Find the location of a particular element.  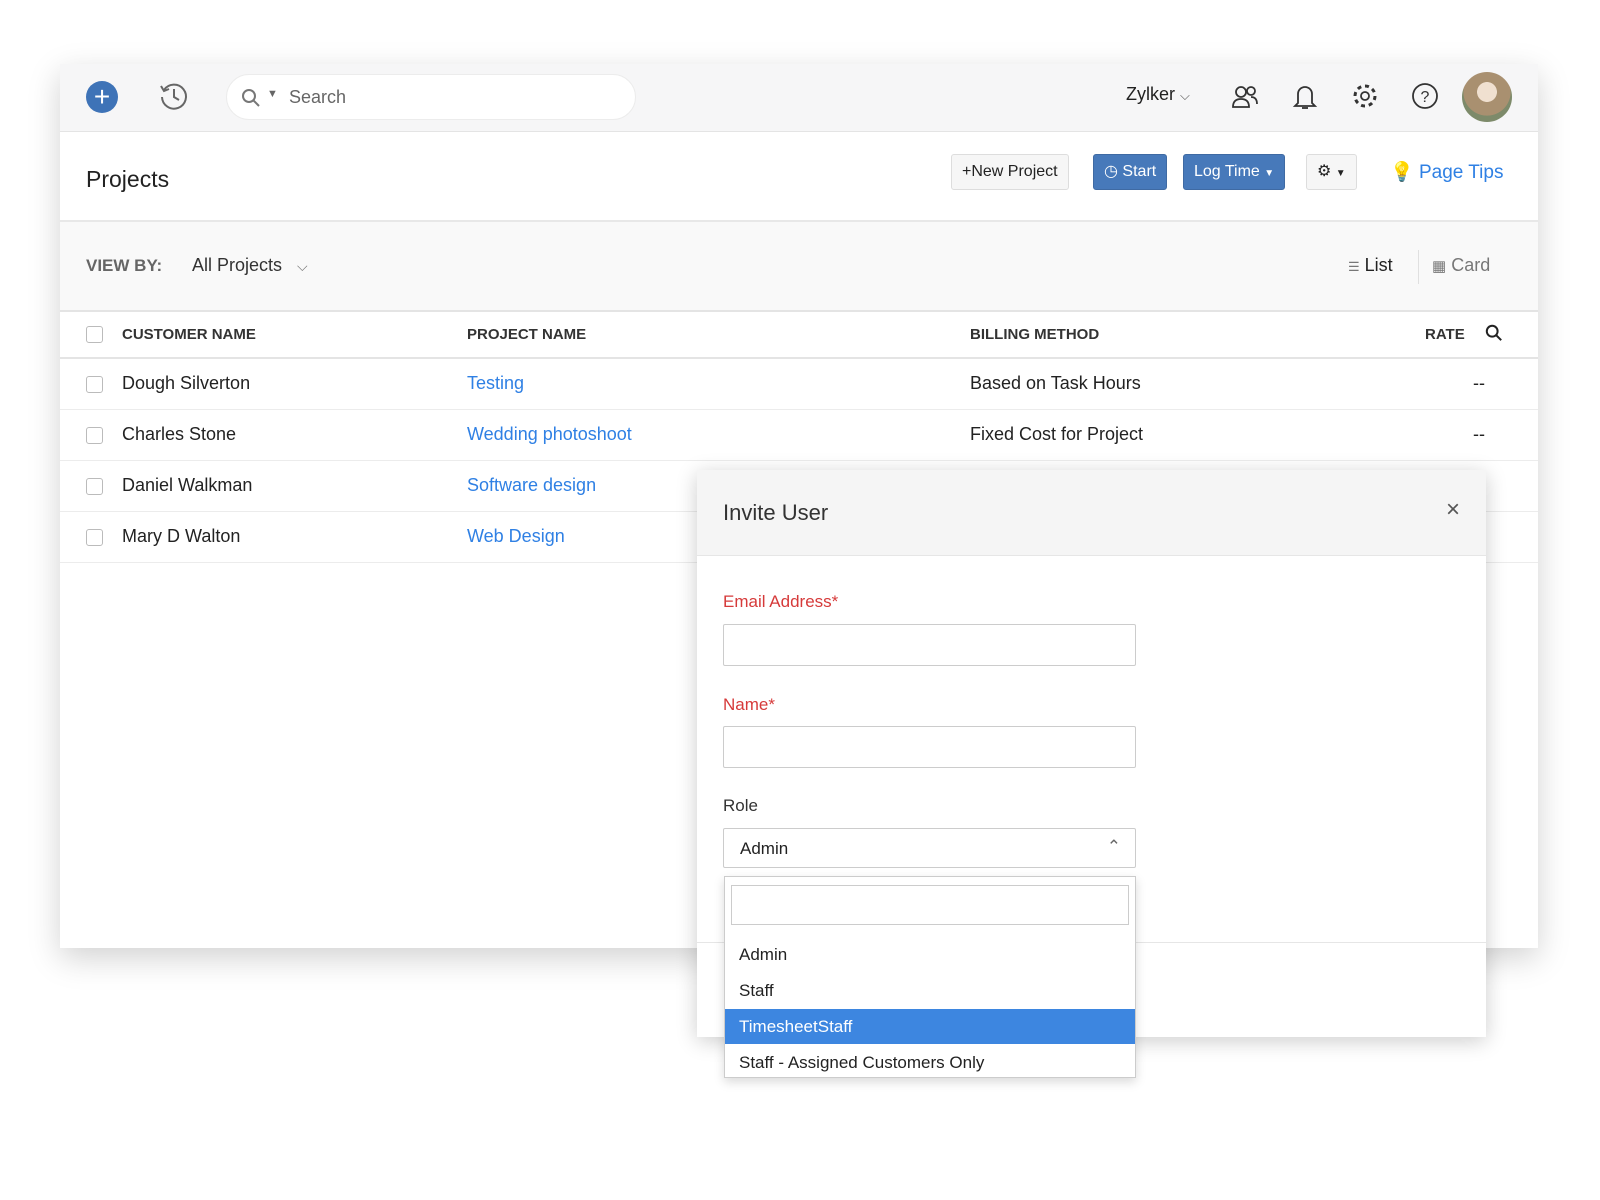

help-icon: ? is located at coordinates (1425, 96).